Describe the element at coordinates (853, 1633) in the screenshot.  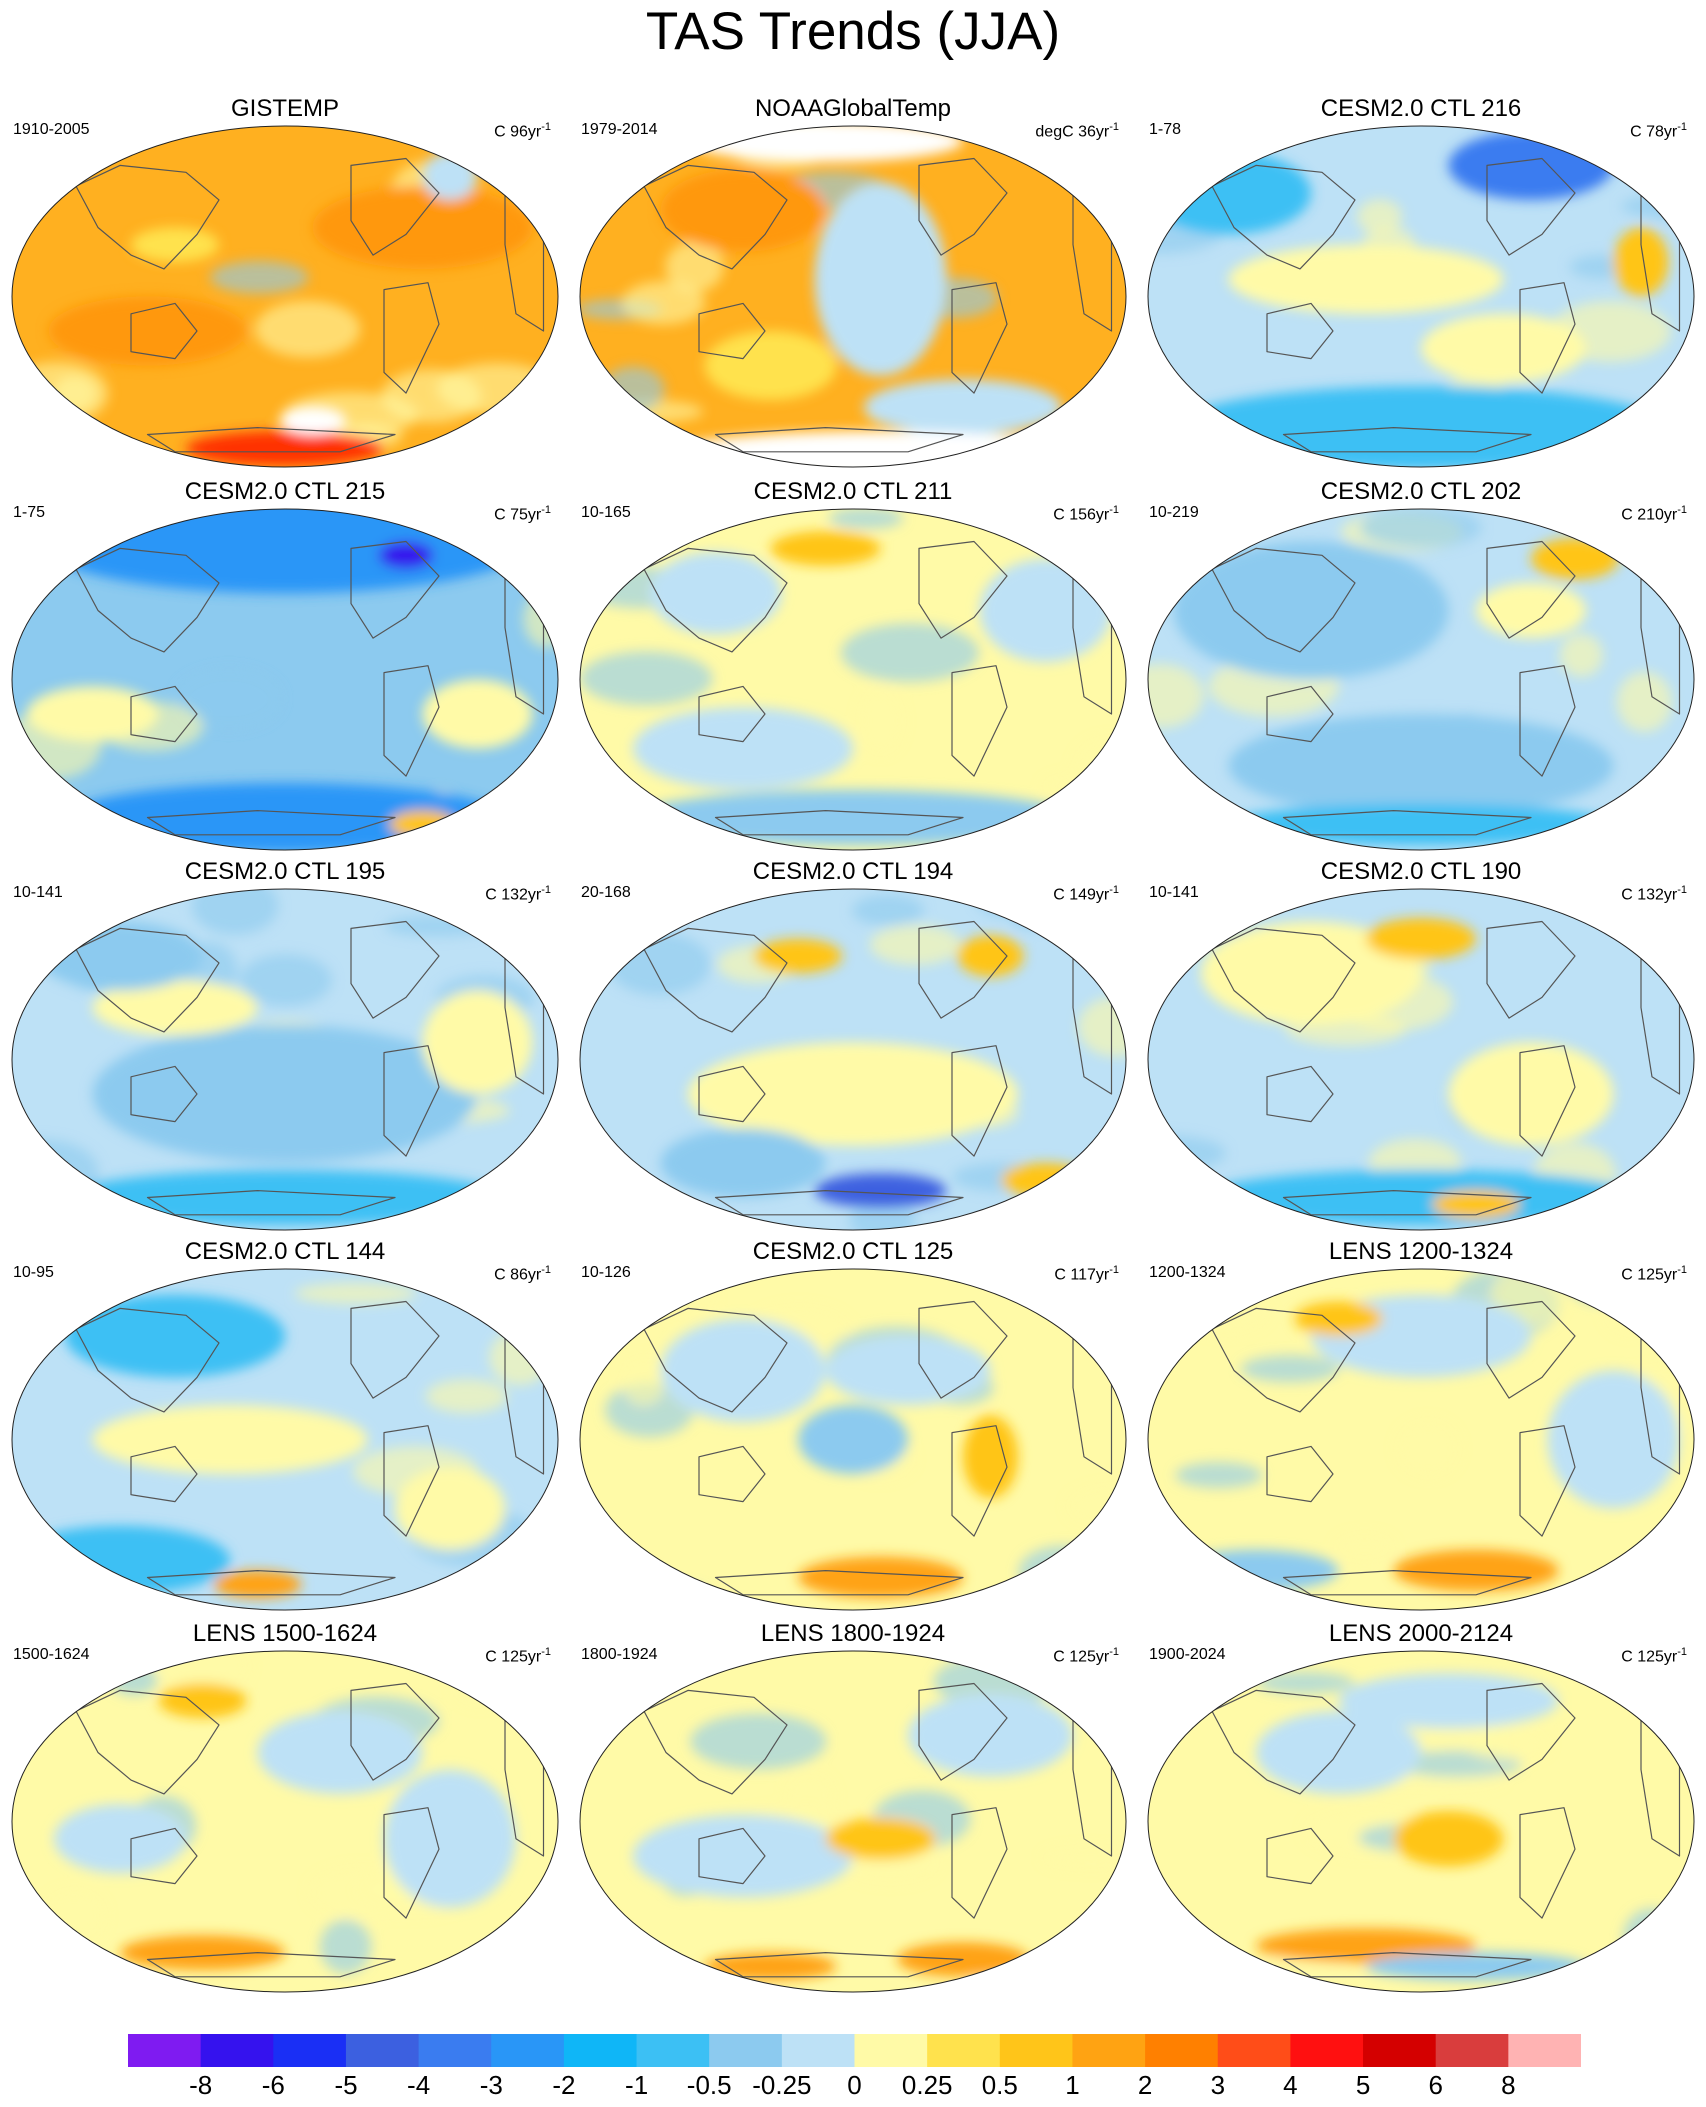
I see `panel-title: LENS 1800-1924` at that location.